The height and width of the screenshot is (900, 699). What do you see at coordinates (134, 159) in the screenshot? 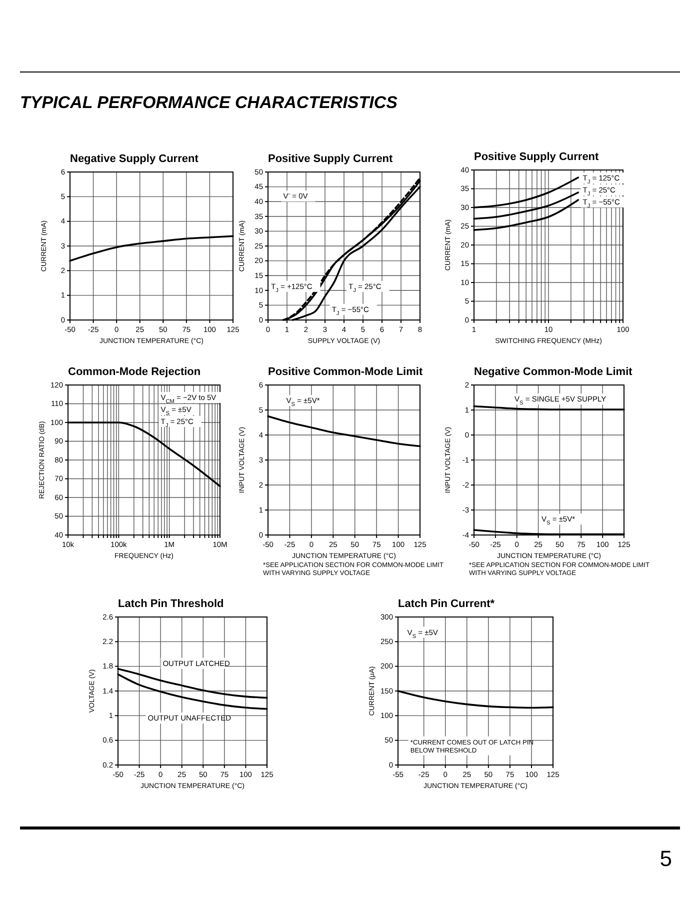
I see `chart-title: Negative Supply Current` at bounding box center [134, 159].